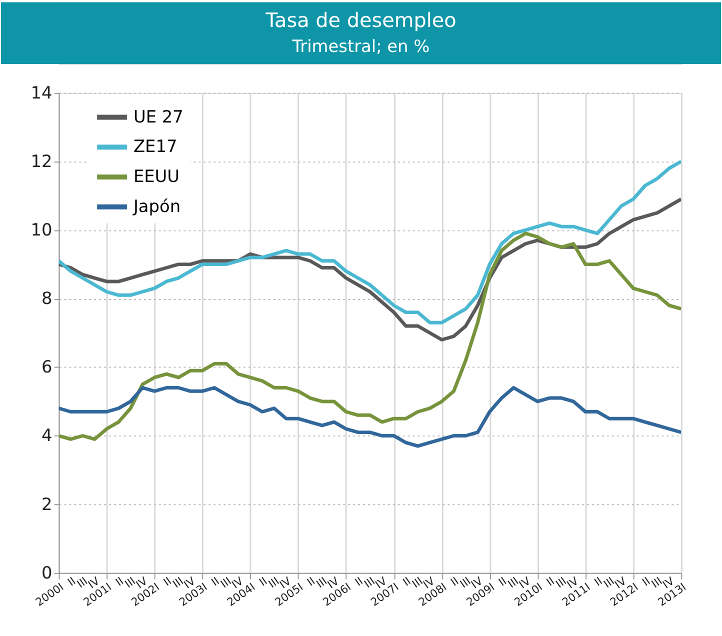 This screenshot has height=636, width=722. I want to click on y-tick-label: 14, so click(41, 92).